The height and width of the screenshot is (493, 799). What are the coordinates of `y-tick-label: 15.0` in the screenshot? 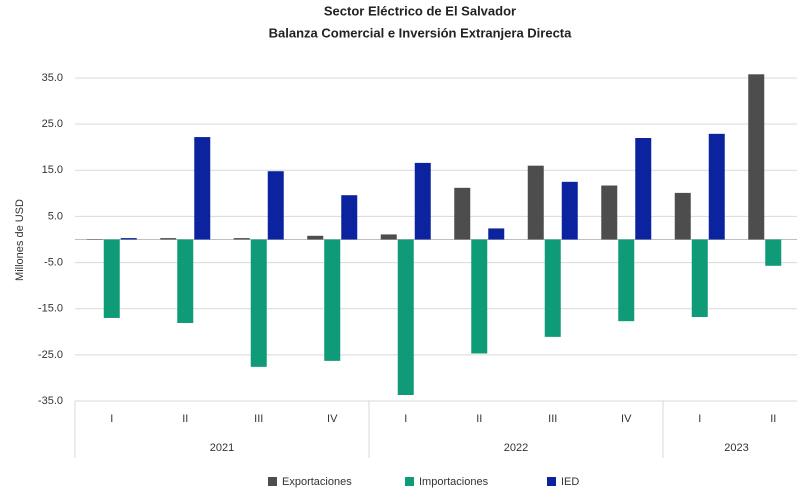 It's located at (52, 170).